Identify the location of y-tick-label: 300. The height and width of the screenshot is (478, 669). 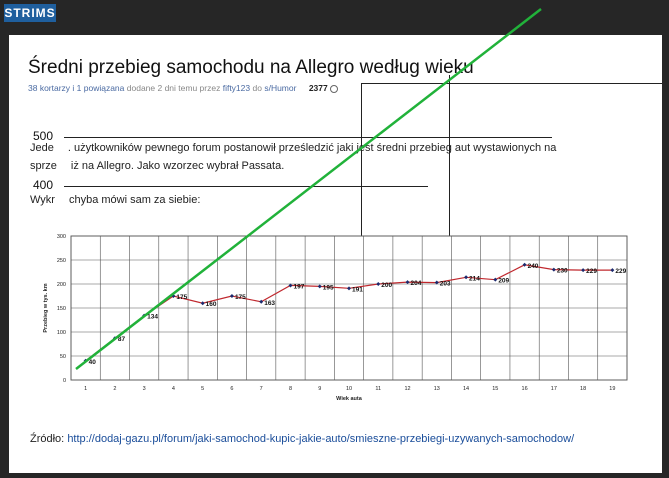
(61, 237).